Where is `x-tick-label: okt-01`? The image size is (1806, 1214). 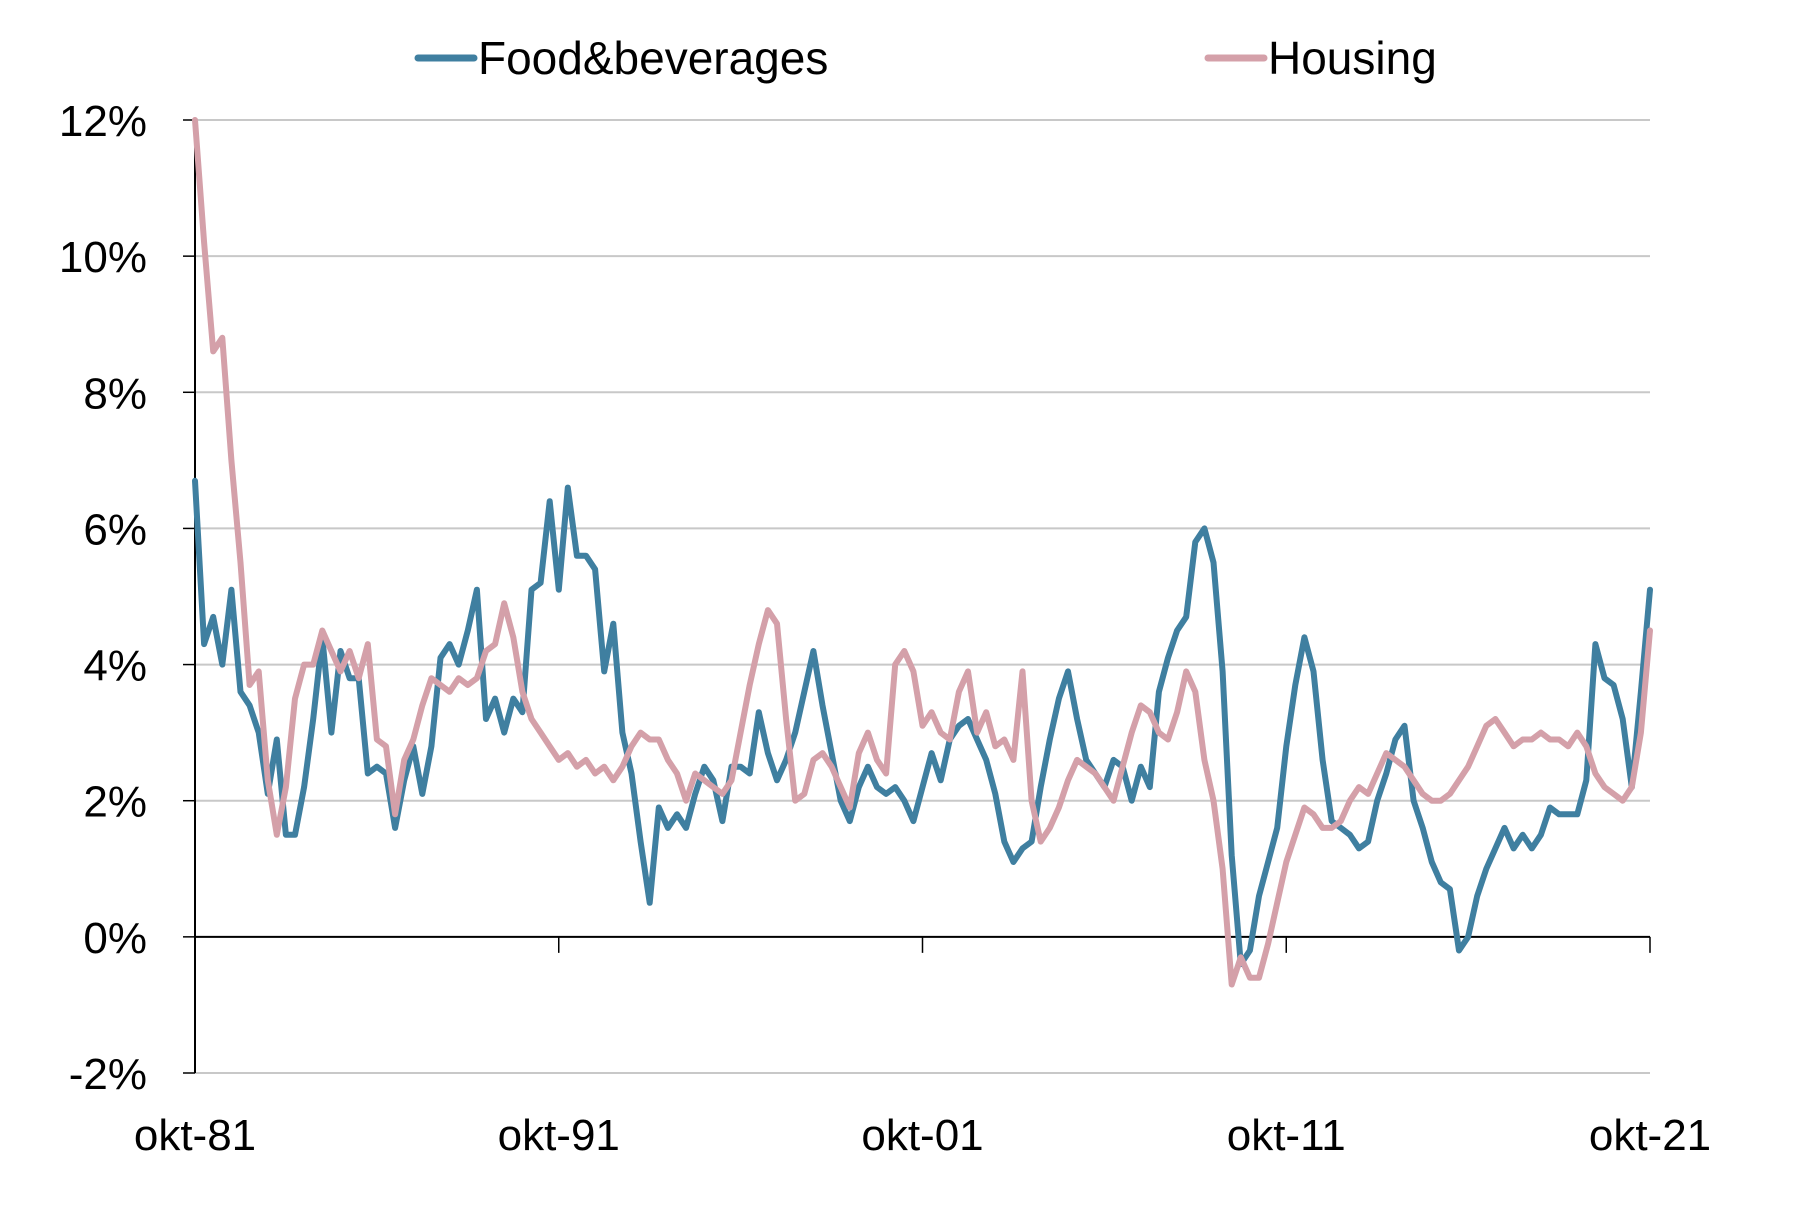
x-tick-label: okt-01 is located at coordinates (922, 1135).